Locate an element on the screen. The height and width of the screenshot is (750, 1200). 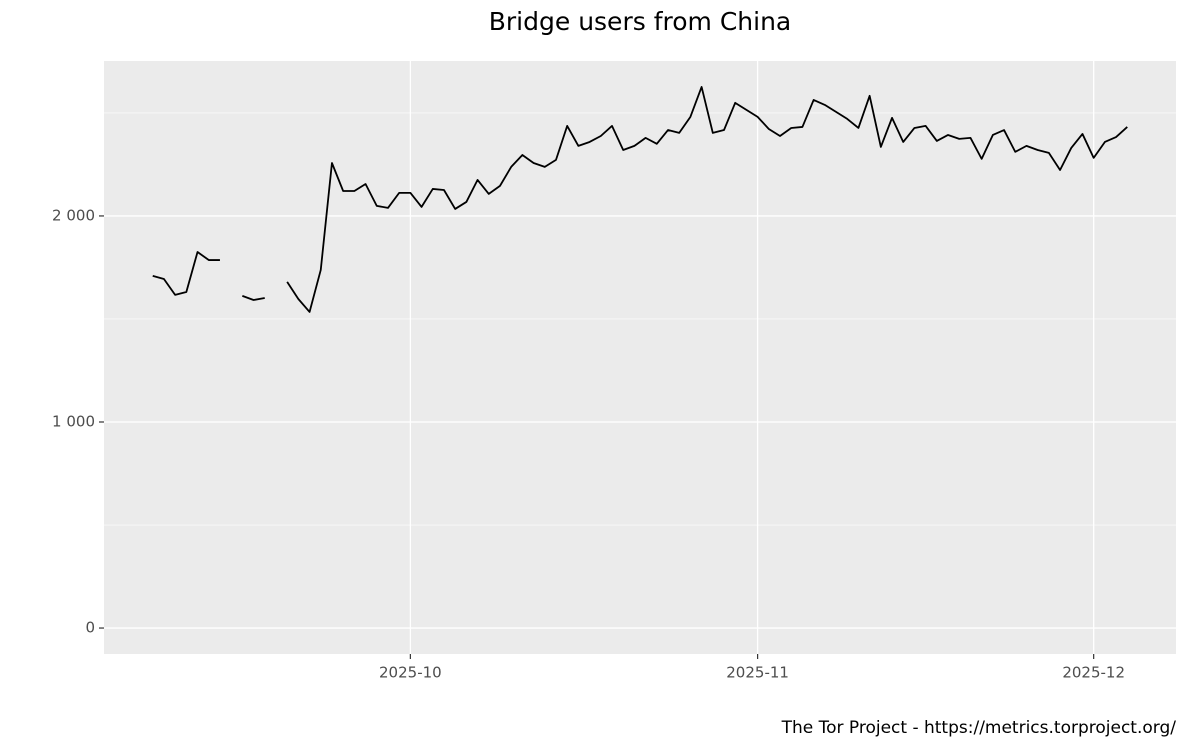
chart-title: Bridge users from China is located at coordinates (640, 21).